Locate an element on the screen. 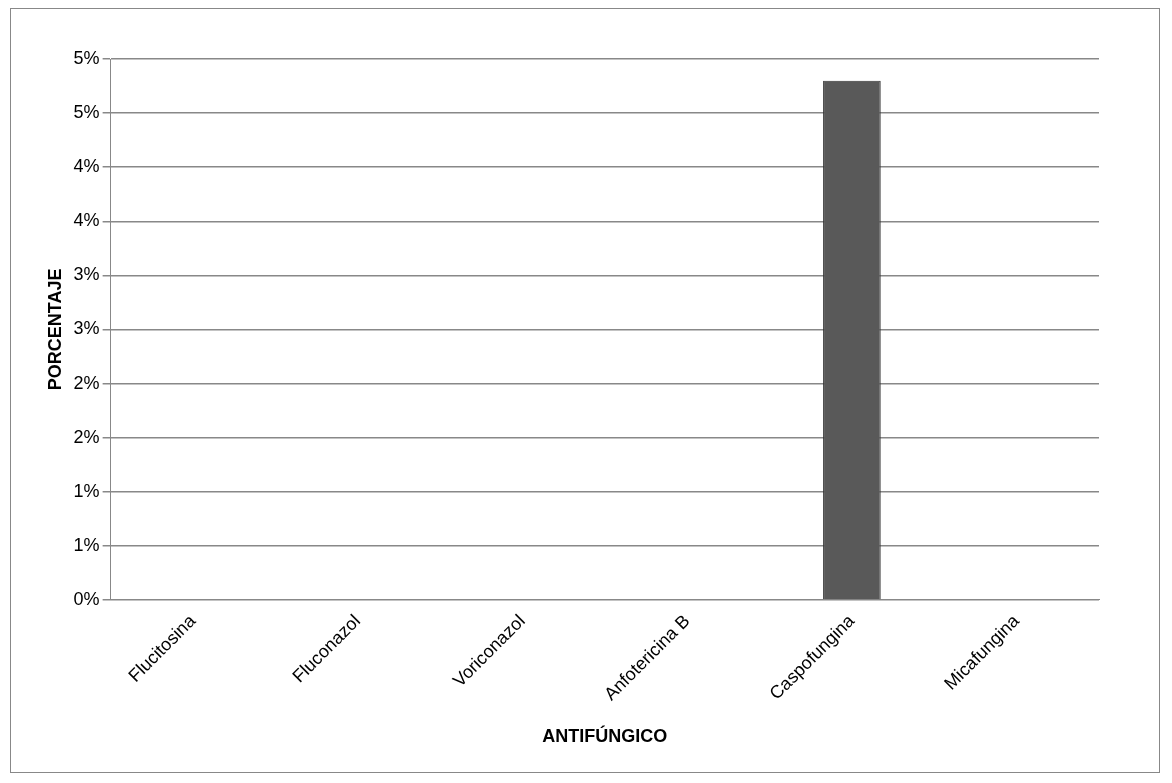 This screenshot has height=783, width=1172. y-axis-title: PORCENTAJE is located at coordinates (54, 329).